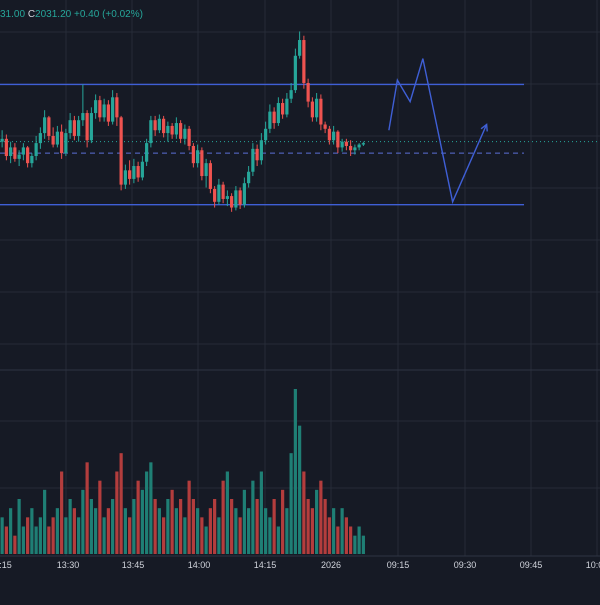  I want to click on open-value-partial: 31.00, so click(13, 14).